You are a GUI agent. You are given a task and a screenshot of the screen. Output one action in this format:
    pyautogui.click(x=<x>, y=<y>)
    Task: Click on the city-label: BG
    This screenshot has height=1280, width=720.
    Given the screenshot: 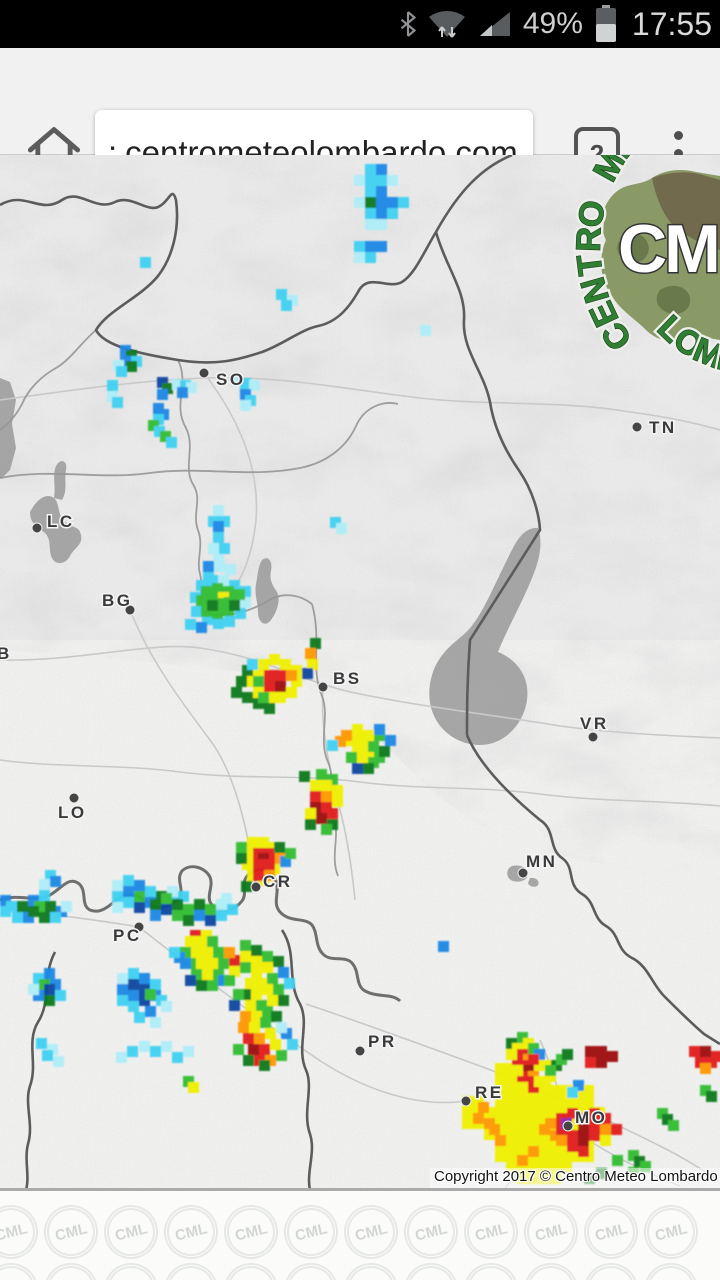 What is the action you would take?
    pyautogui.click(x=117, y=600)
    